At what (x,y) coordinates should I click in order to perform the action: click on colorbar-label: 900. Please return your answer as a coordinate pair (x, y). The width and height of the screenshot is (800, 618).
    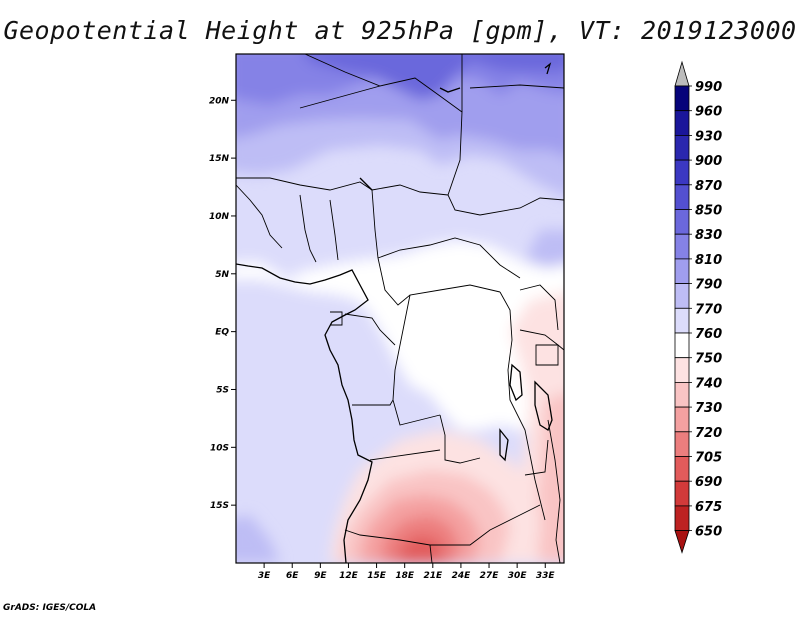
    Looking at the image, I should click on (708, 161).